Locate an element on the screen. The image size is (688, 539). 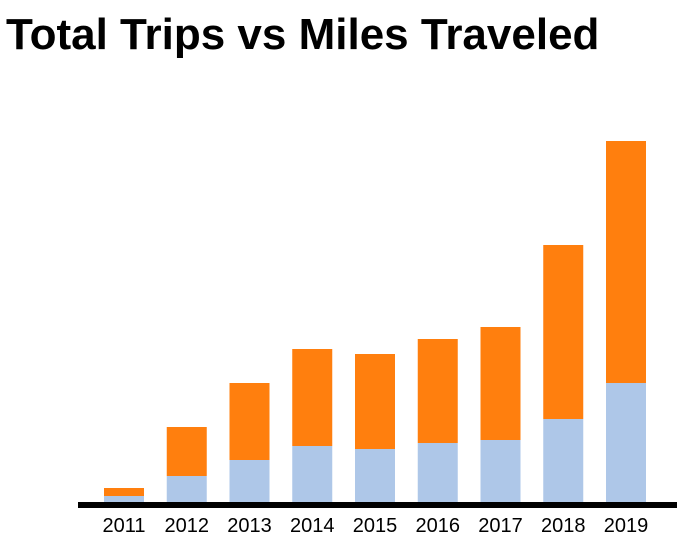
x-tick-labels: 2011 2012 2013 2014 2015 2016 2017 2018 2019 is located at coordinates (375, 526).